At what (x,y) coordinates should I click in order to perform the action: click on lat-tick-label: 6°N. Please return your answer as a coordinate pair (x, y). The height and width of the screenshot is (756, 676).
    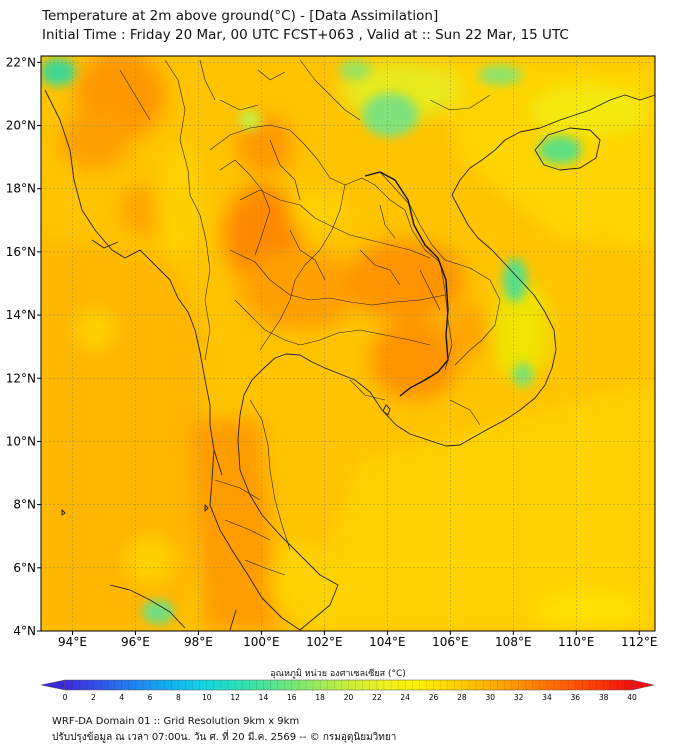
    Looking at the image, I should click on (24, 568).